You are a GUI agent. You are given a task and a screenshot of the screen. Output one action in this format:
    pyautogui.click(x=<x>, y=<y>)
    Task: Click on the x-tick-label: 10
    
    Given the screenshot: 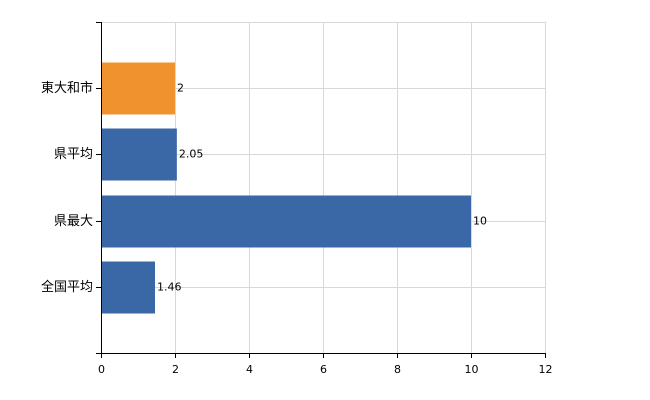 What is the action you would take?
    pyautogui.click(x=472, y=369)
    